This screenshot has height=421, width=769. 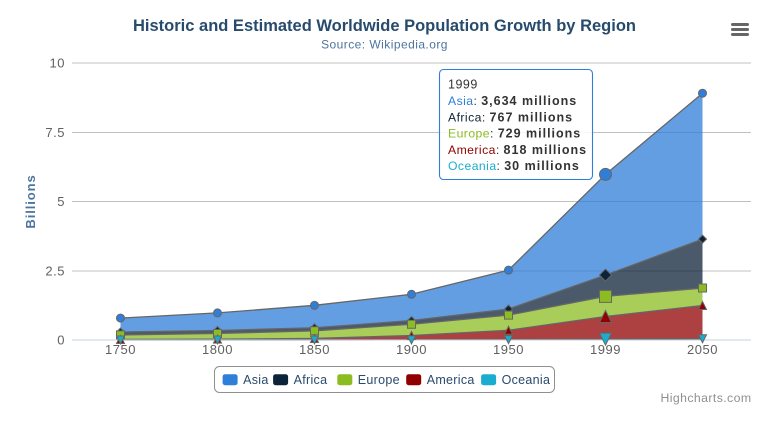 What do you see at coordinates (512, 101) in the screenshot?
I see `svg-text: Asia: 3,634 millions` at bounding box center [512, 101].